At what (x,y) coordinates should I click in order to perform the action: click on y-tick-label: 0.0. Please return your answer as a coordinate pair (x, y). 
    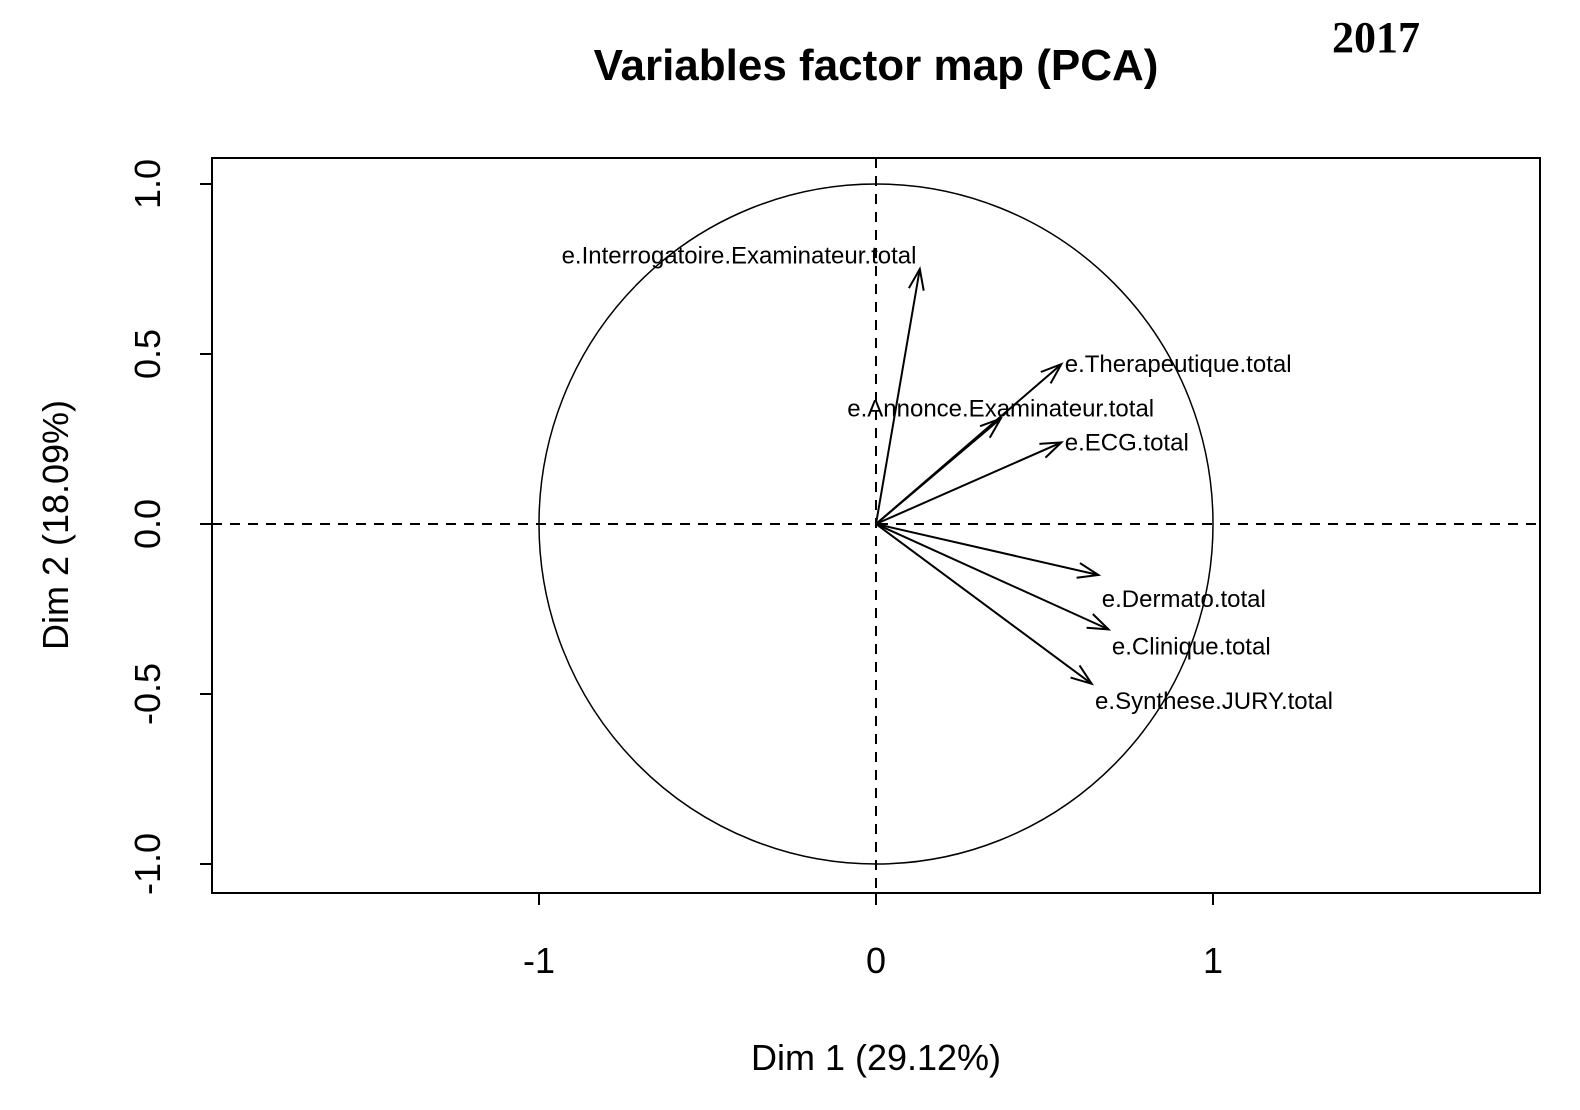
    Looking at the image, I should click on (147, 524).